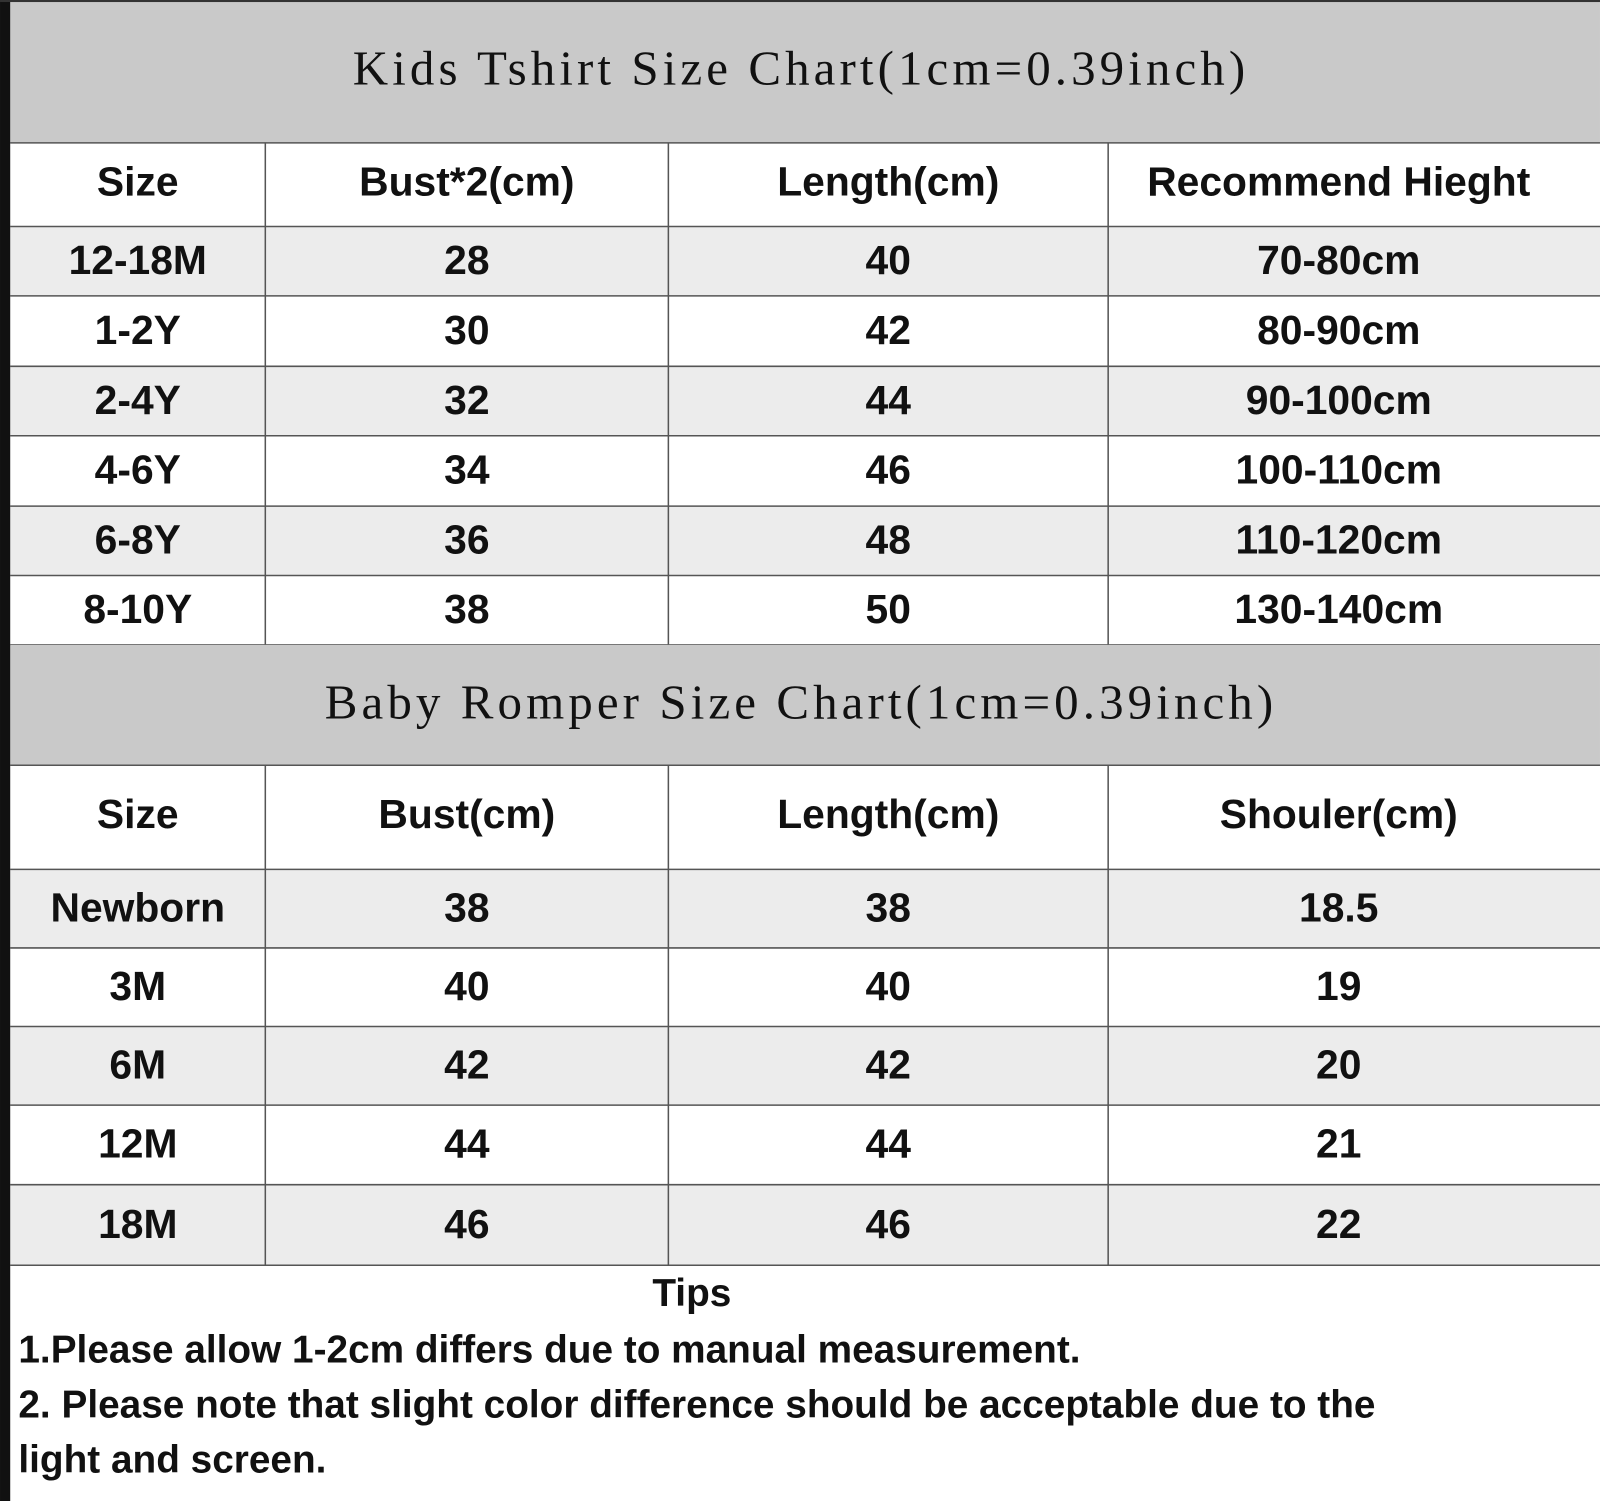 The height and width of the screenshot is (1501, 1600). Describe the element at coordinates (466, 400) in the screenshot. I see `cell-text: 32` at that location.